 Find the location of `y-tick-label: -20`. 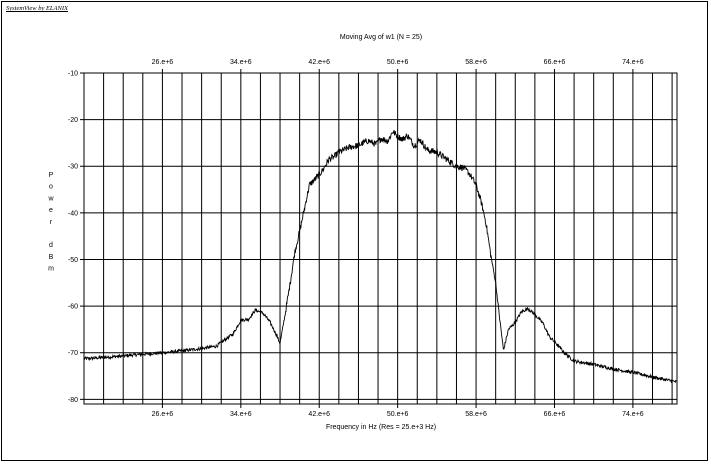

y-tick-label: -20 is located at coordinates (73, 120).